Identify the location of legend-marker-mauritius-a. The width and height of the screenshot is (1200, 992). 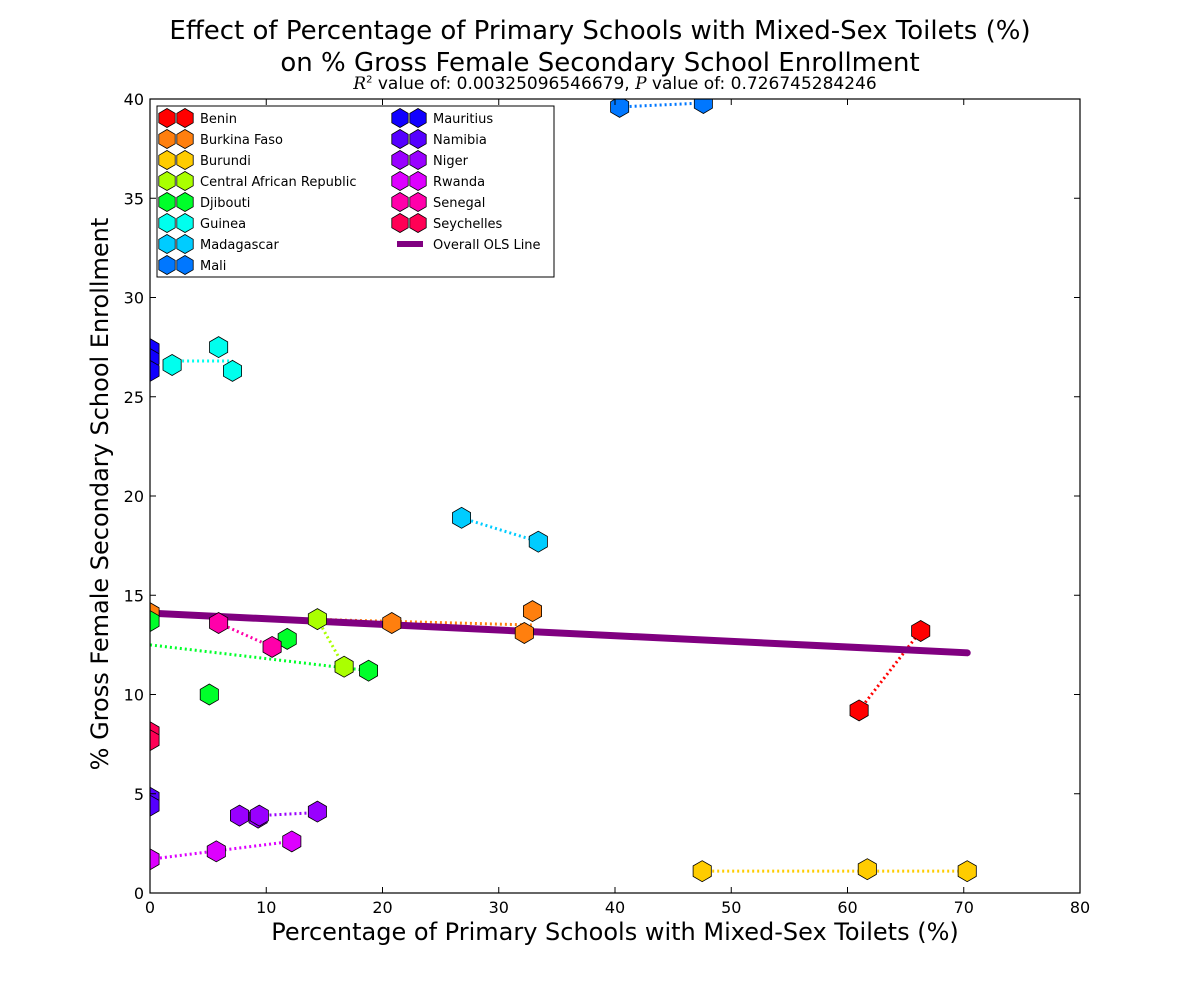
(400, 118).